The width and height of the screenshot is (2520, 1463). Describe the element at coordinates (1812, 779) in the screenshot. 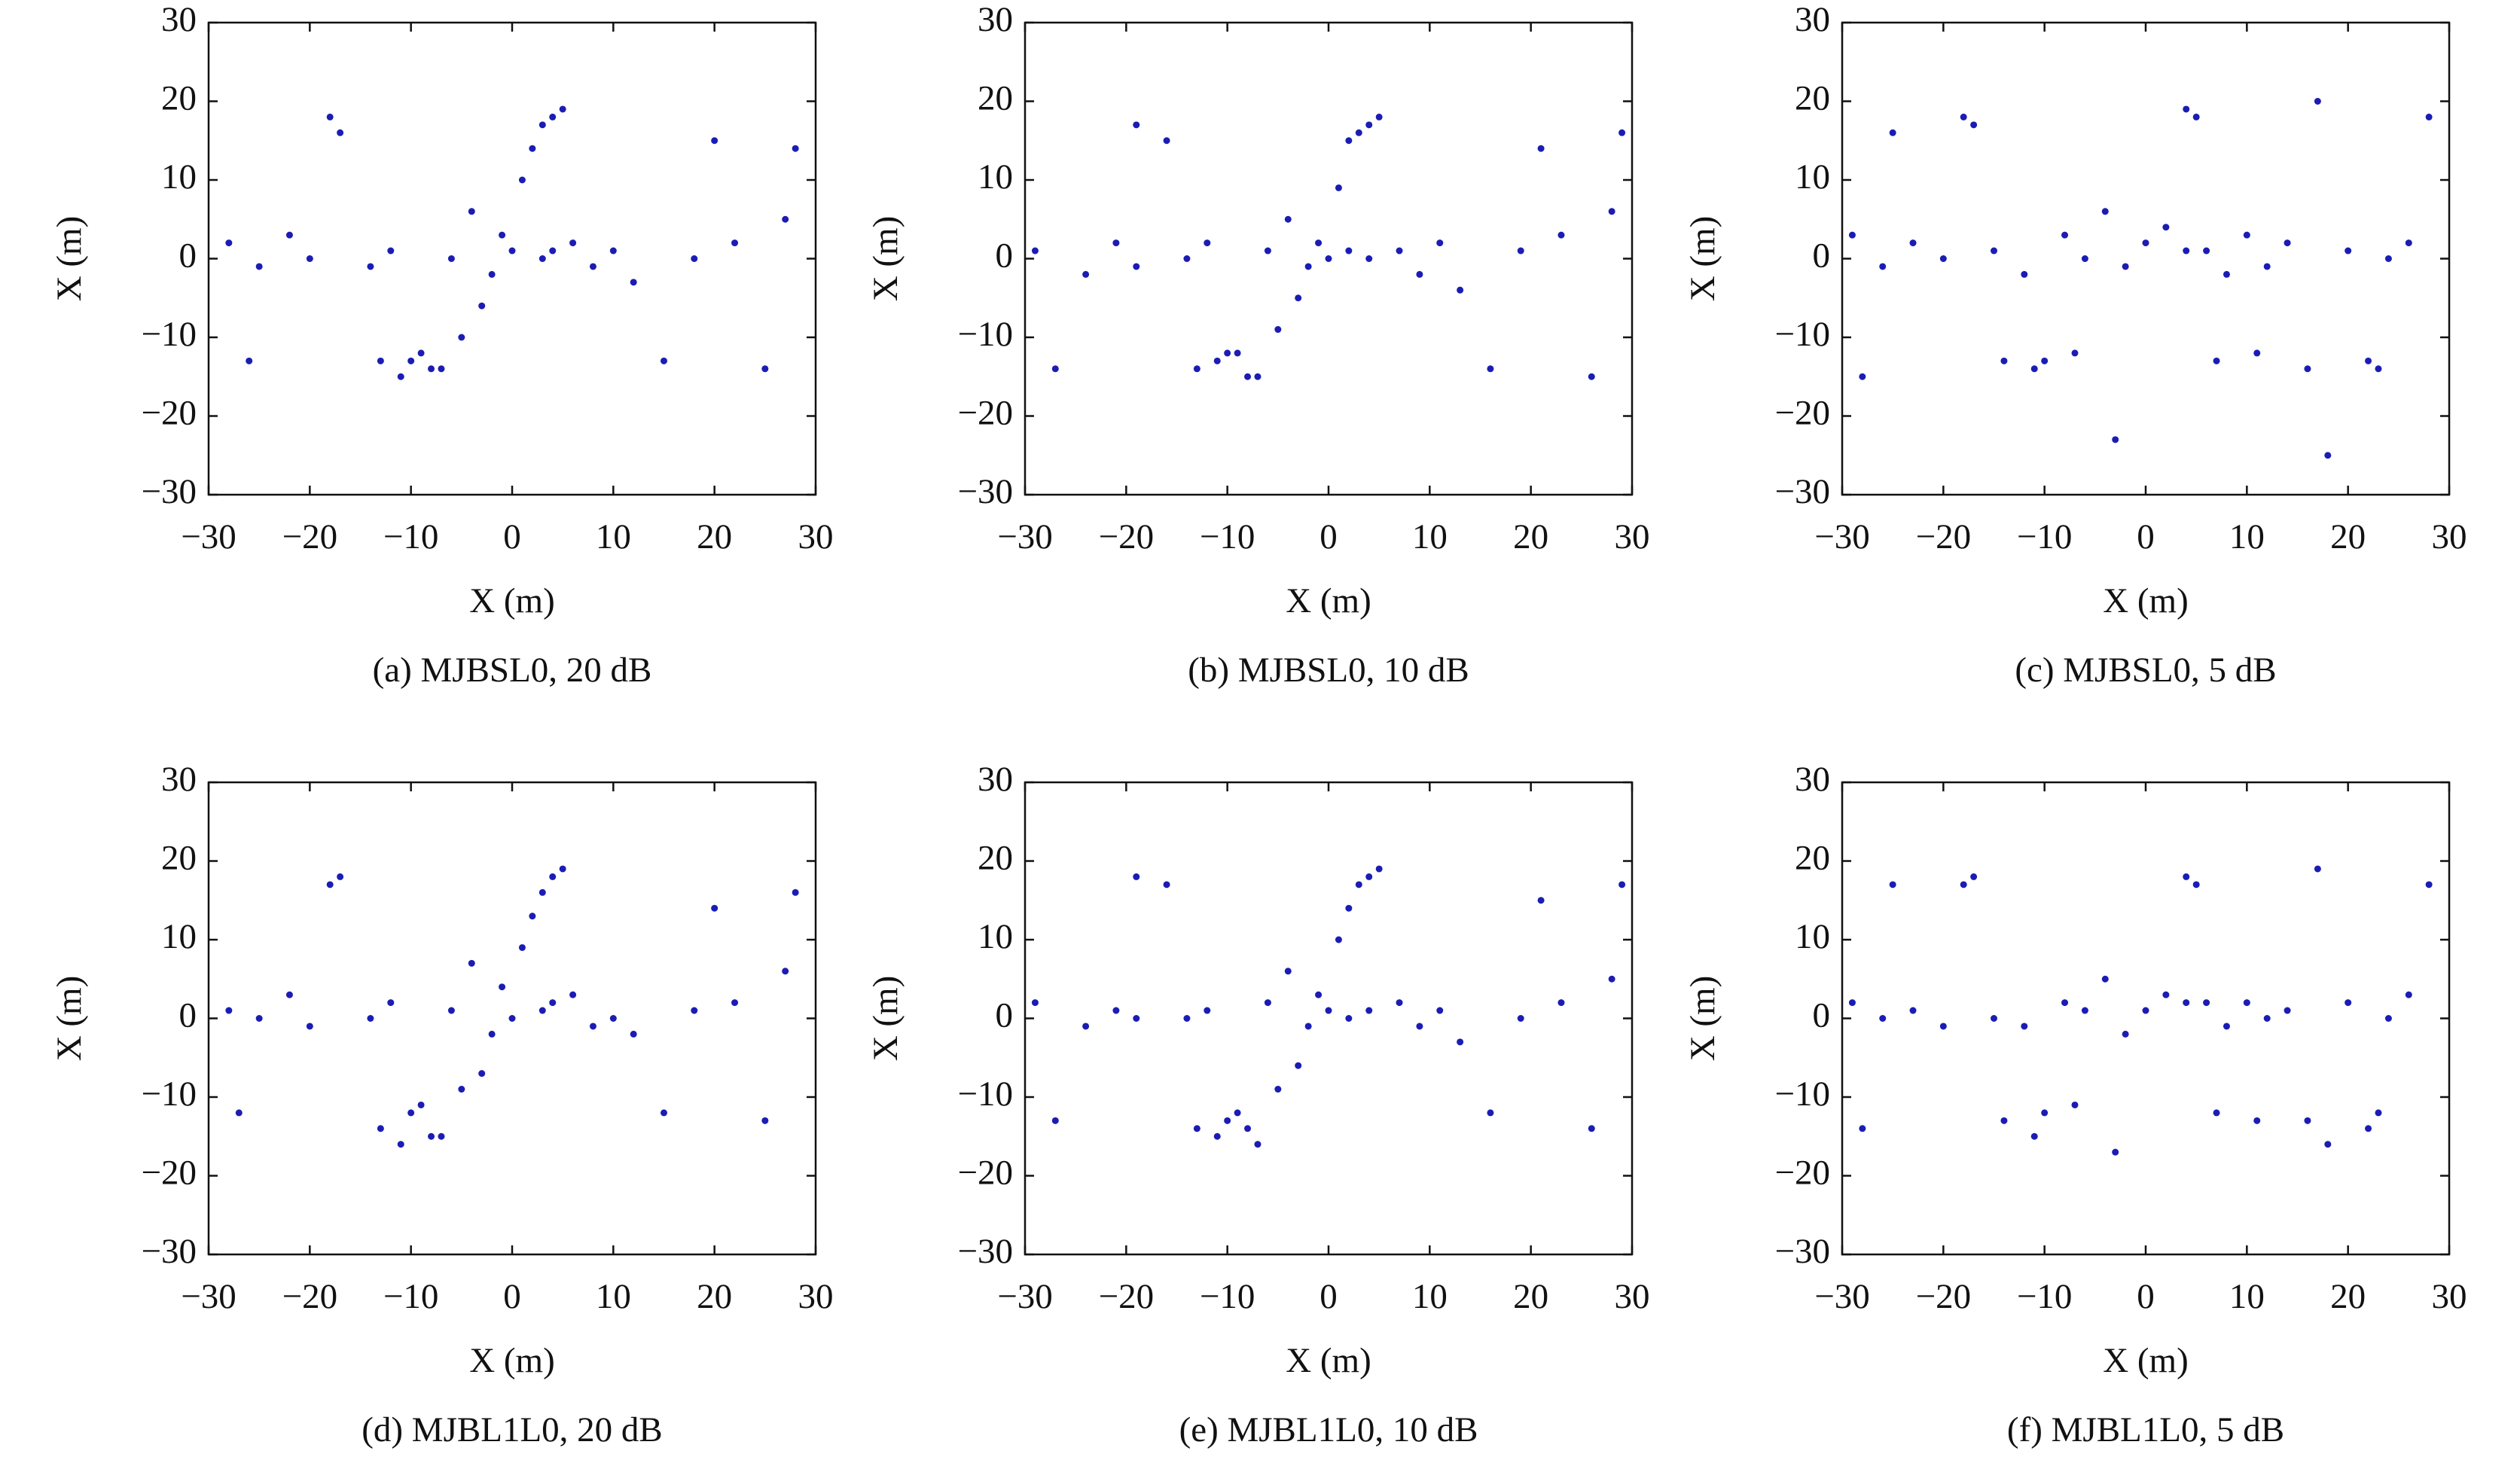

I see `y-tick-label: 30` at that location.